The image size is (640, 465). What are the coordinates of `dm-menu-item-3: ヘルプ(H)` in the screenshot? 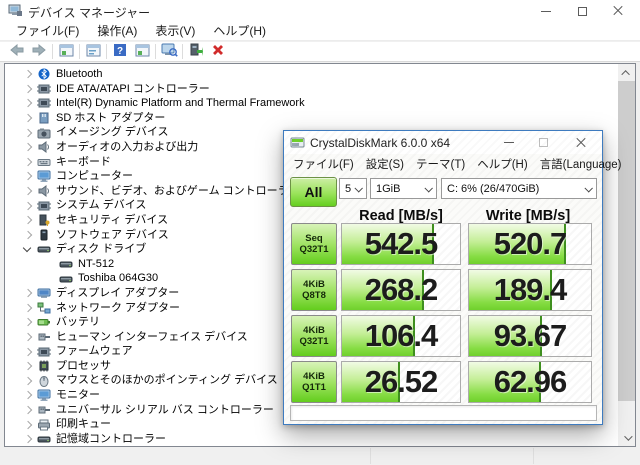 It's located at (239, 31).